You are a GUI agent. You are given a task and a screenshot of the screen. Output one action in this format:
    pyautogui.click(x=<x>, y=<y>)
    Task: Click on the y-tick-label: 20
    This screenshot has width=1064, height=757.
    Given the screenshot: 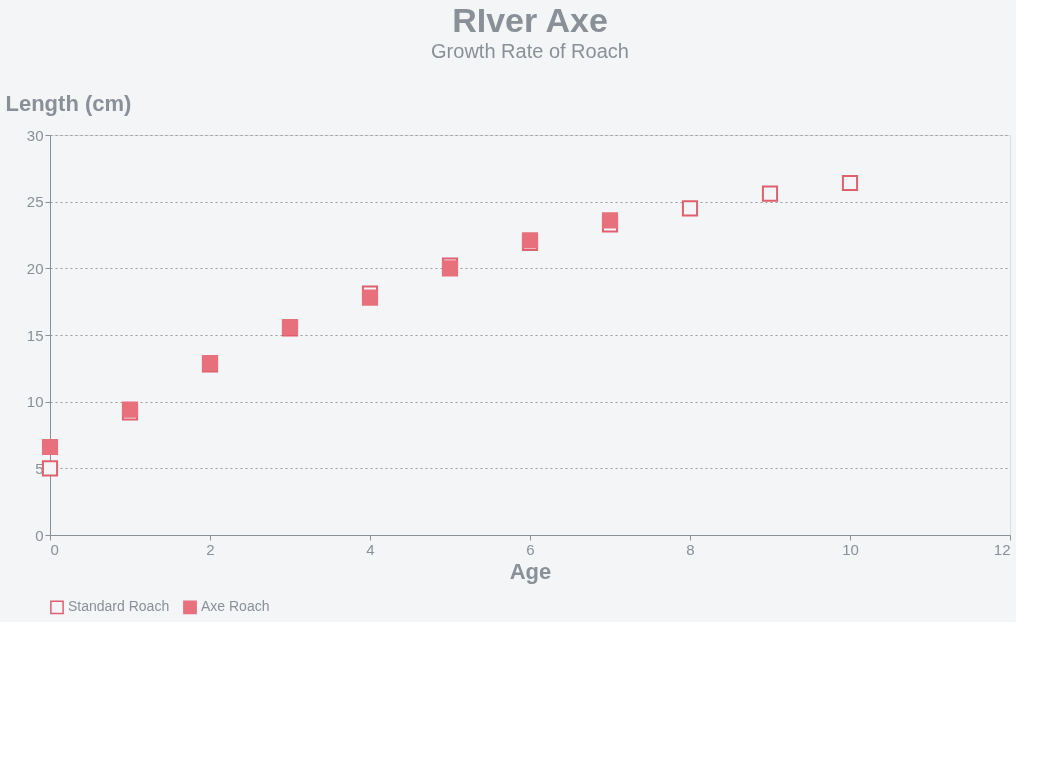 What is the action you would take?
    pyautogui.click(x=35, y=268)
    